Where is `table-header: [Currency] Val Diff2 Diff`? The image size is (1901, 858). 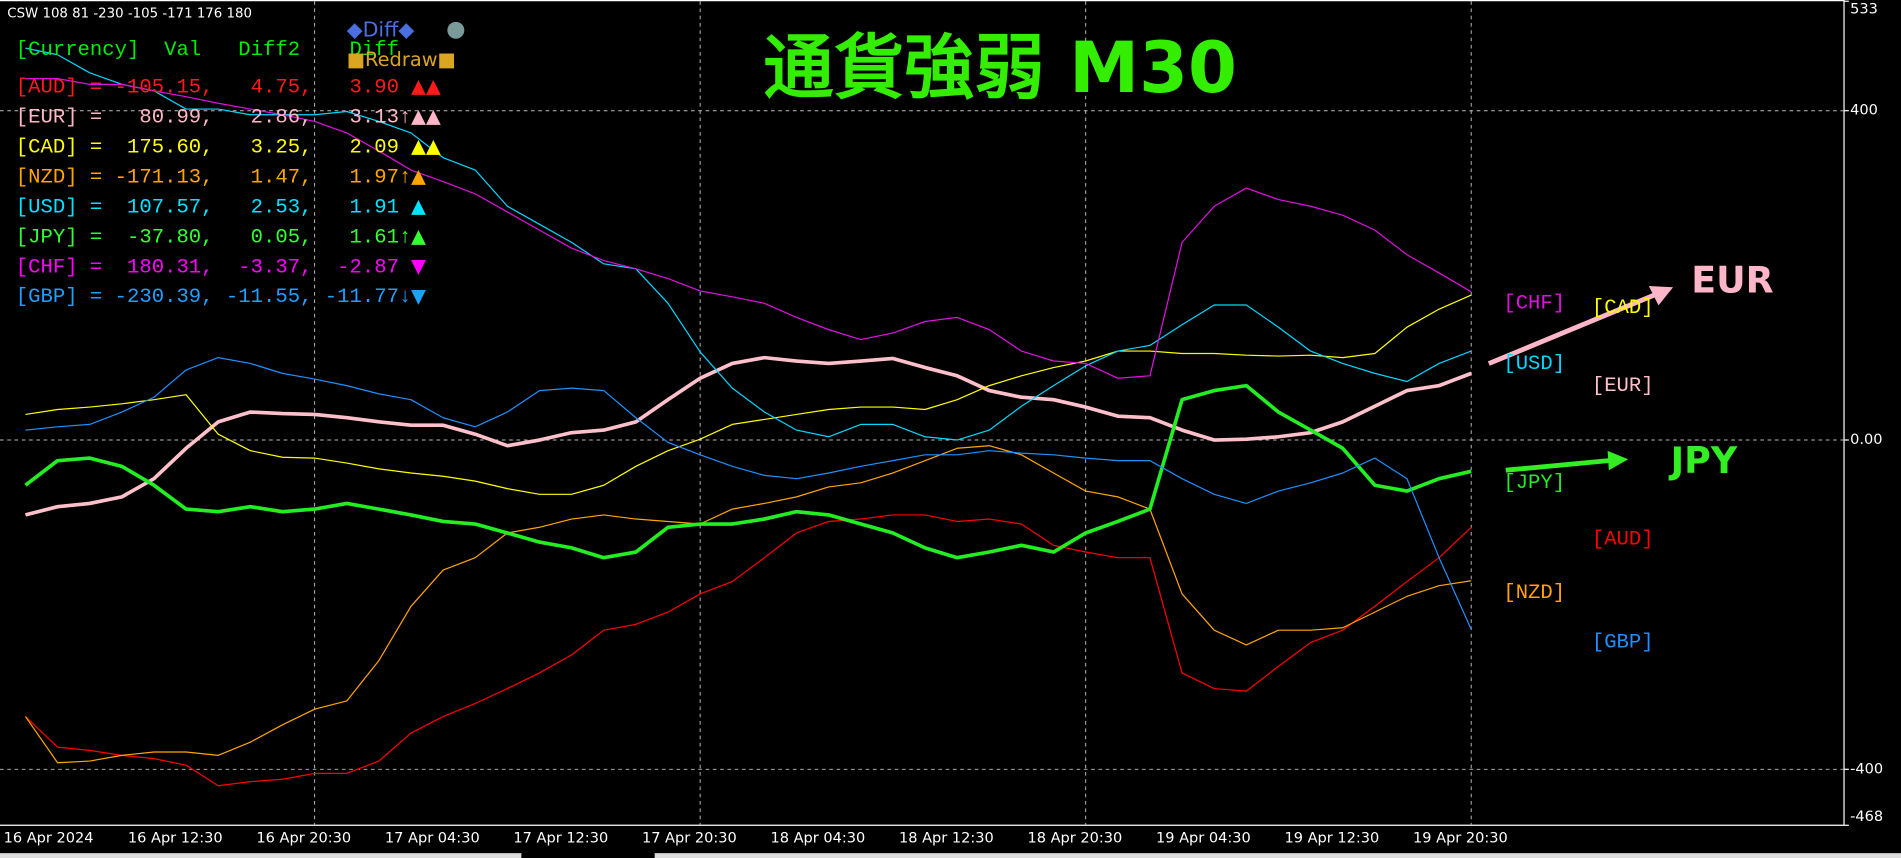
table-header: [Currency] Val Diff2 Diff is located at coordinates (207, 50).